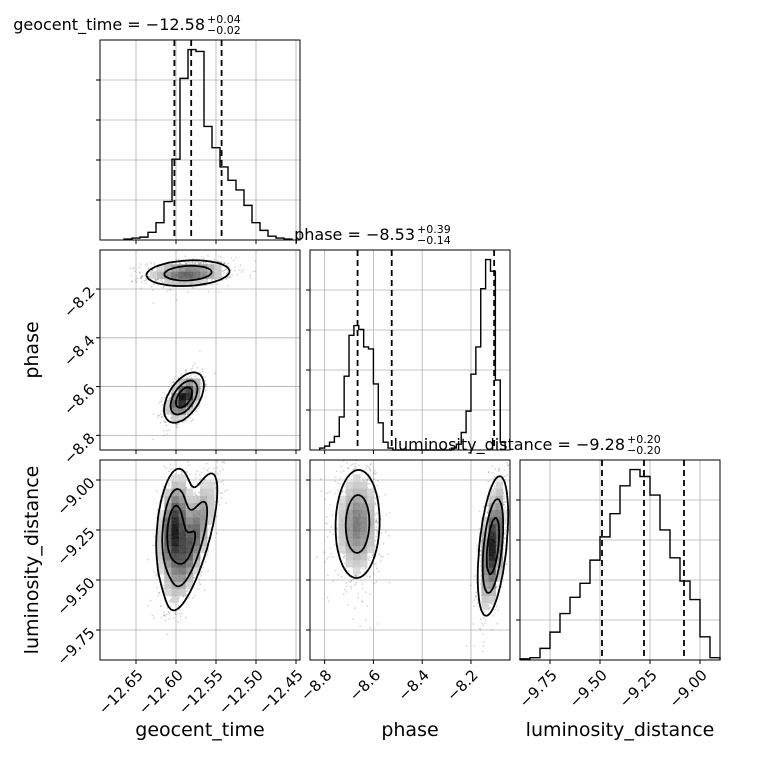 This screenshot has height=760, width=760. What do you see at coordinates (75, 646) in the screenshot?
I see `y-tick-label-luminosity_distance: −9.75` at bounding box center [75, 646].